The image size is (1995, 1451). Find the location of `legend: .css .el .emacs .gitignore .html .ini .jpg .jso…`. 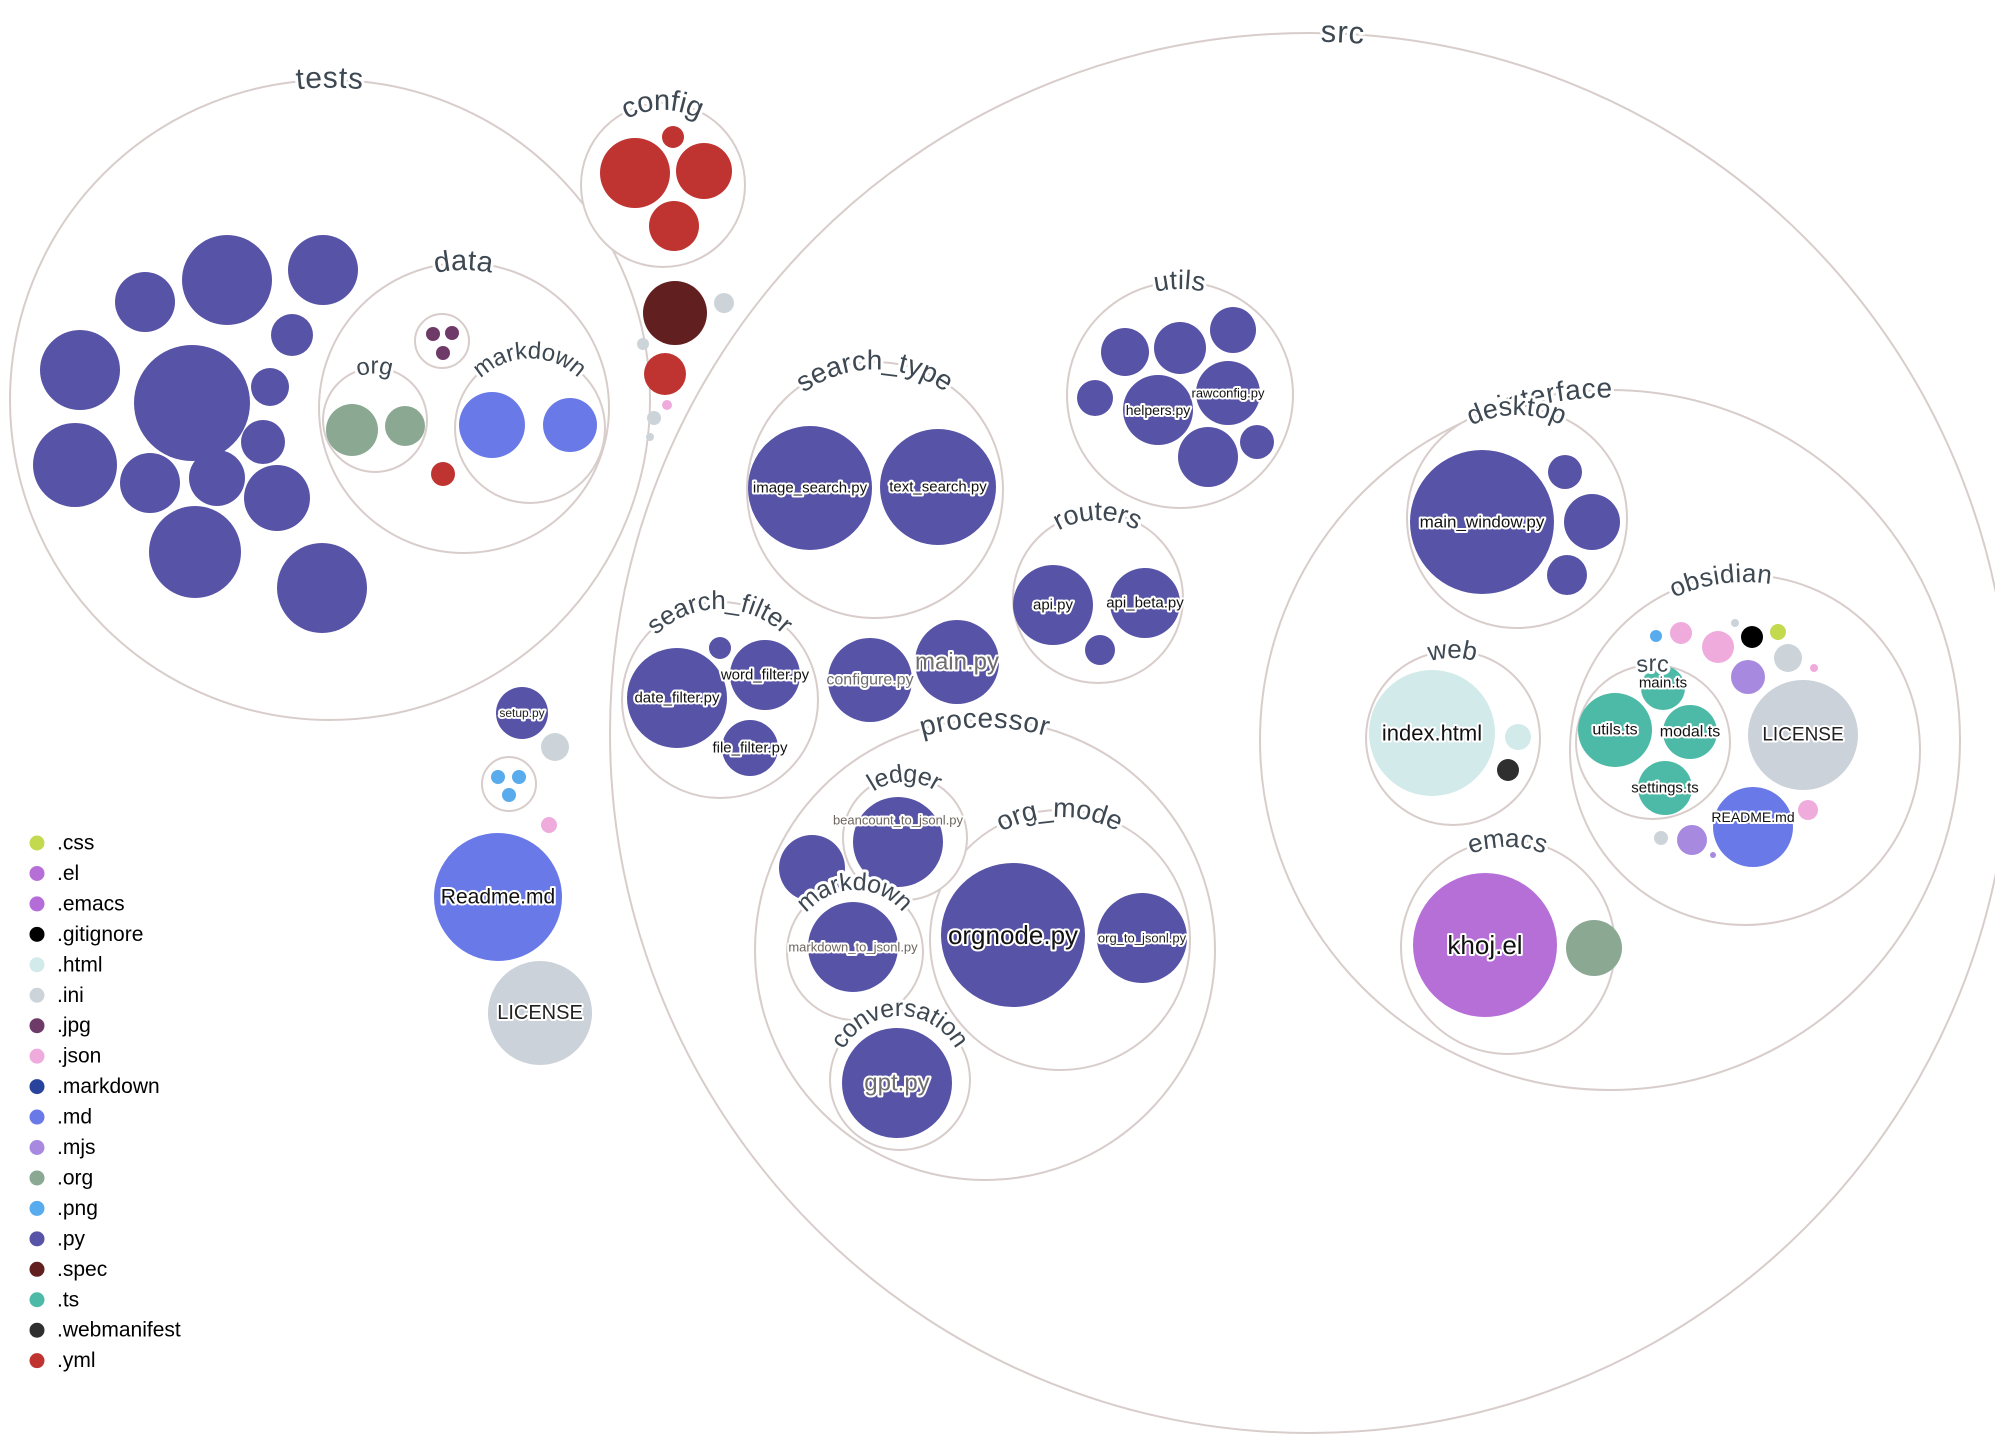

legend: .css .el .emacs .gitignore .html .ini .jpg .jso… is located at coordinates (105, 1102).